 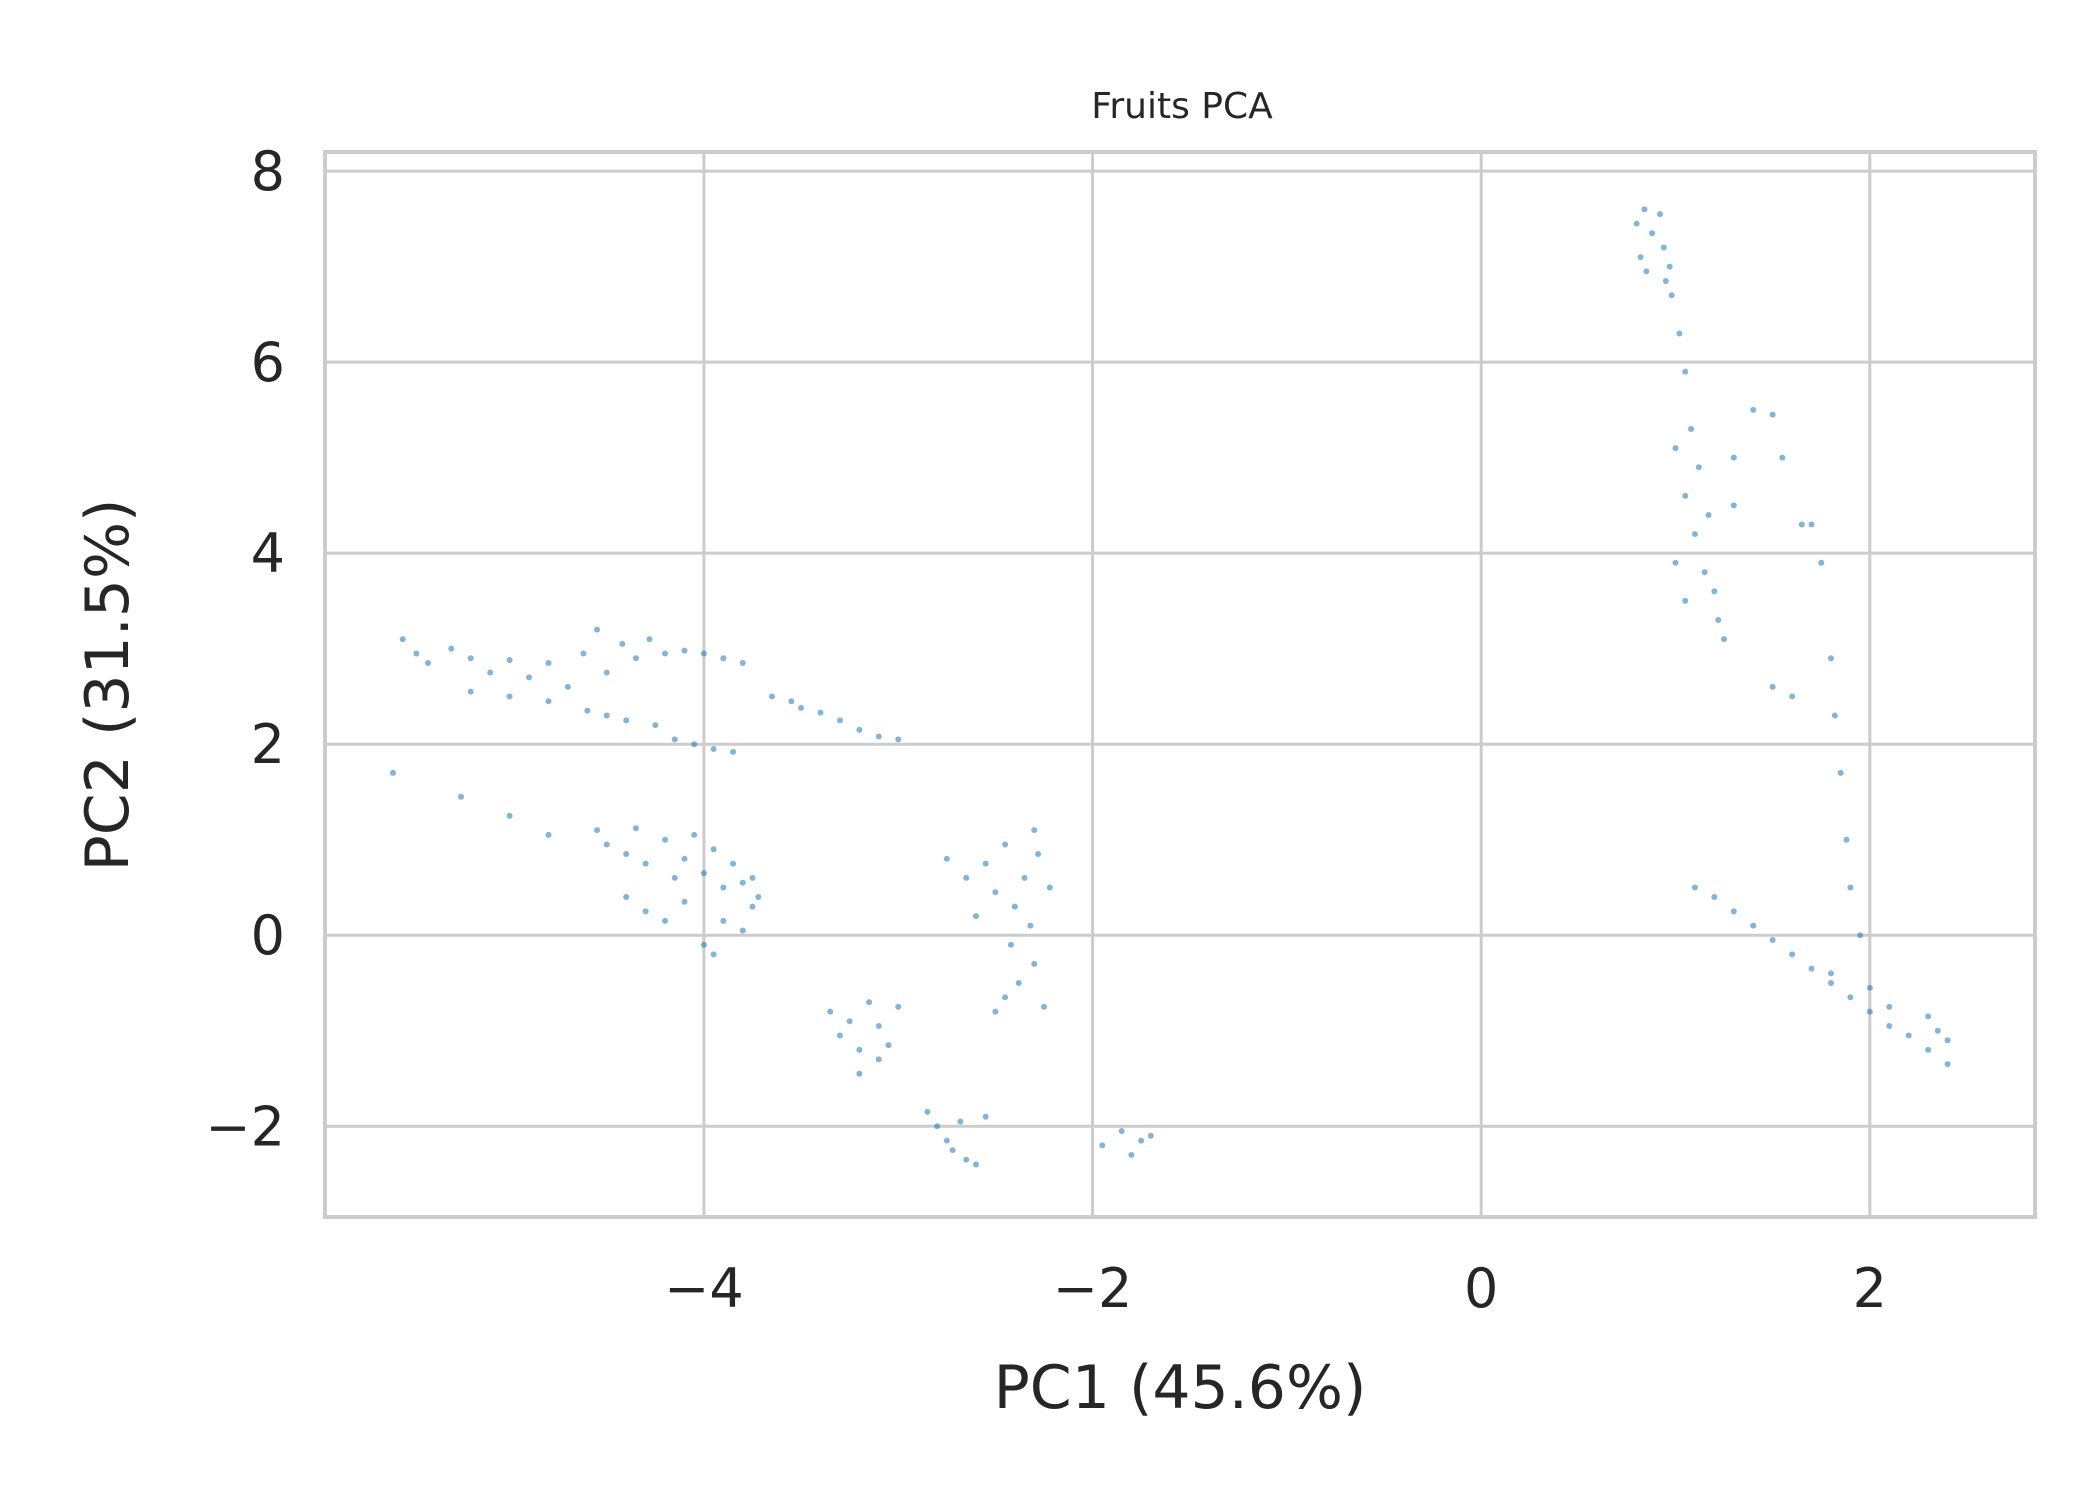 I want to click on x-tick-label: −2, so click(x=1093, y=1288).